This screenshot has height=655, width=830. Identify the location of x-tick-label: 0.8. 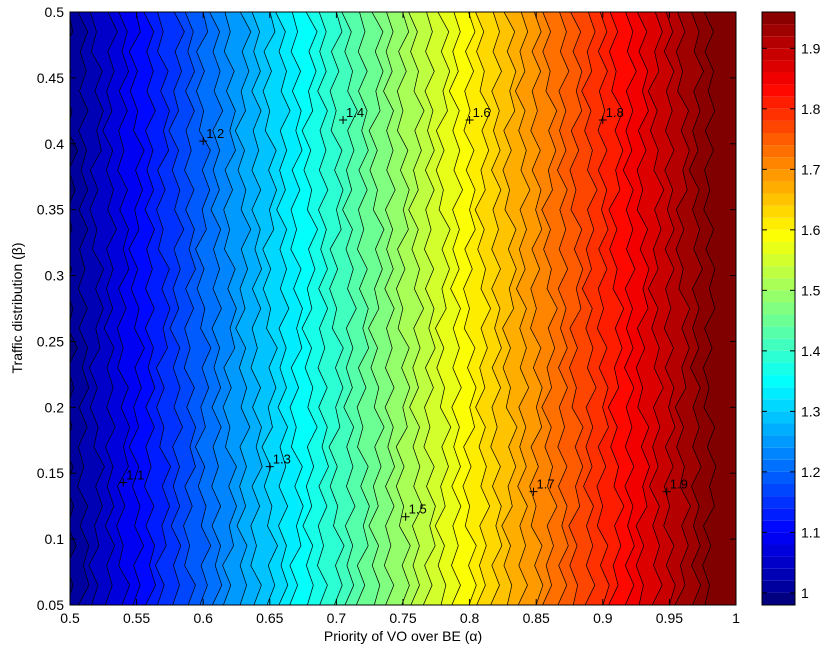
(470, 618).